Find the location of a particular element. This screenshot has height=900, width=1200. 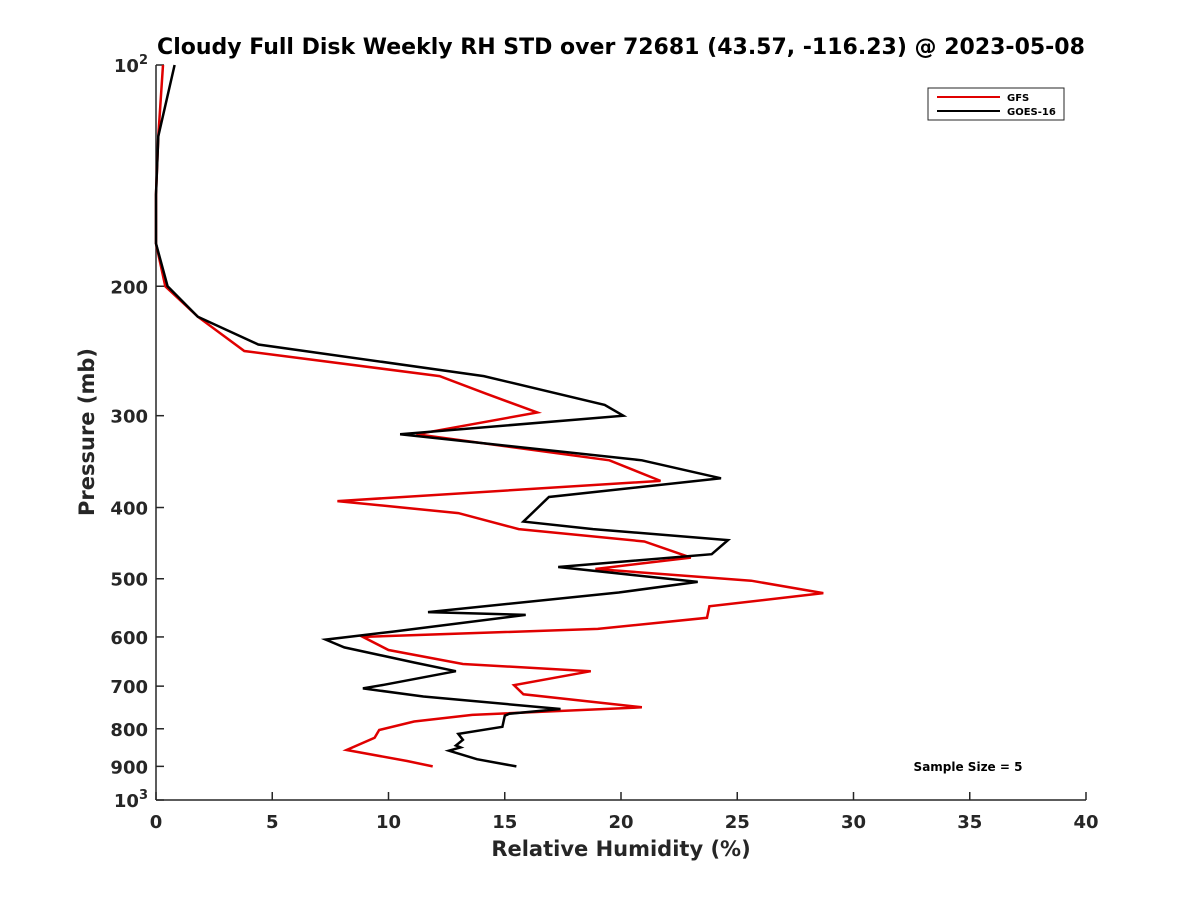

legend-label-gfs: GFS is located at coordinates (1018, 98).